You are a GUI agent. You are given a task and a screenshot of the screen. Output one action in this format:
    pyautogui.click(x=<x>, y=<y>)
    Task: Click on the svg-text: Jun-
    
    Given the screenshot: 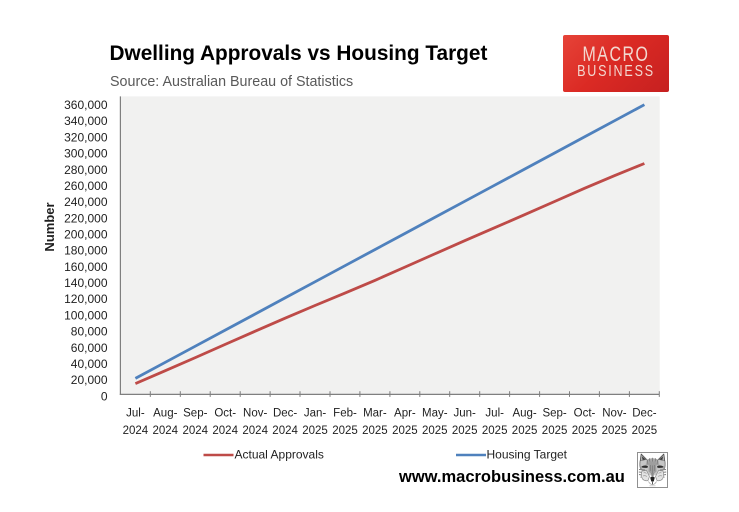 What is the action you would take?
    pyautogui.click(x=465, y=414)
    